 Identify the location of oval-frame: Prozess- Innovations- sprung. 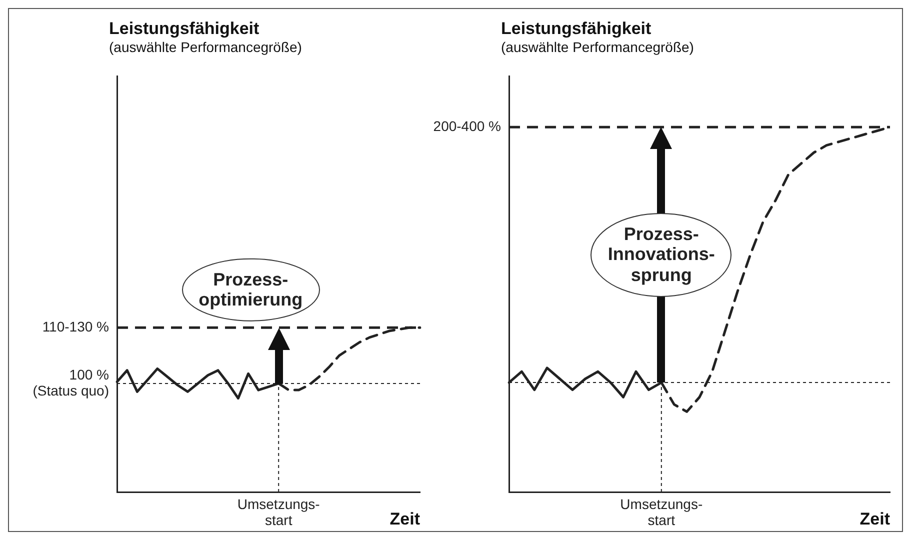
(661, 254).